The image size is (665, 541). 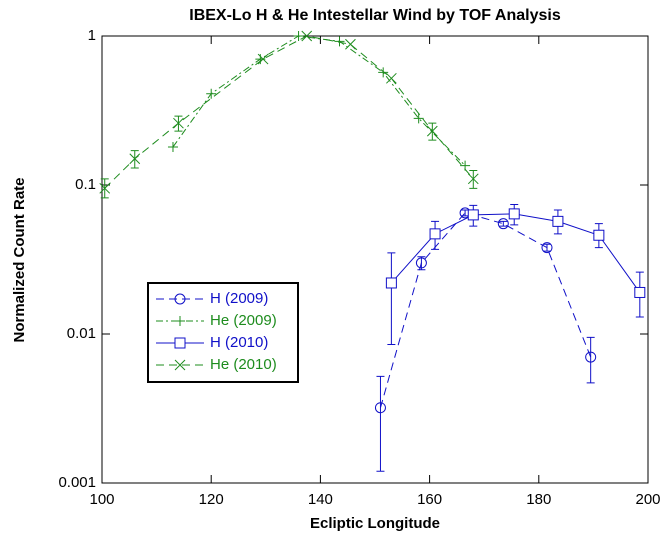 I want to click on legend: H (2009) He (2009) H (2010) He (2010), so click(x=223, y=332).